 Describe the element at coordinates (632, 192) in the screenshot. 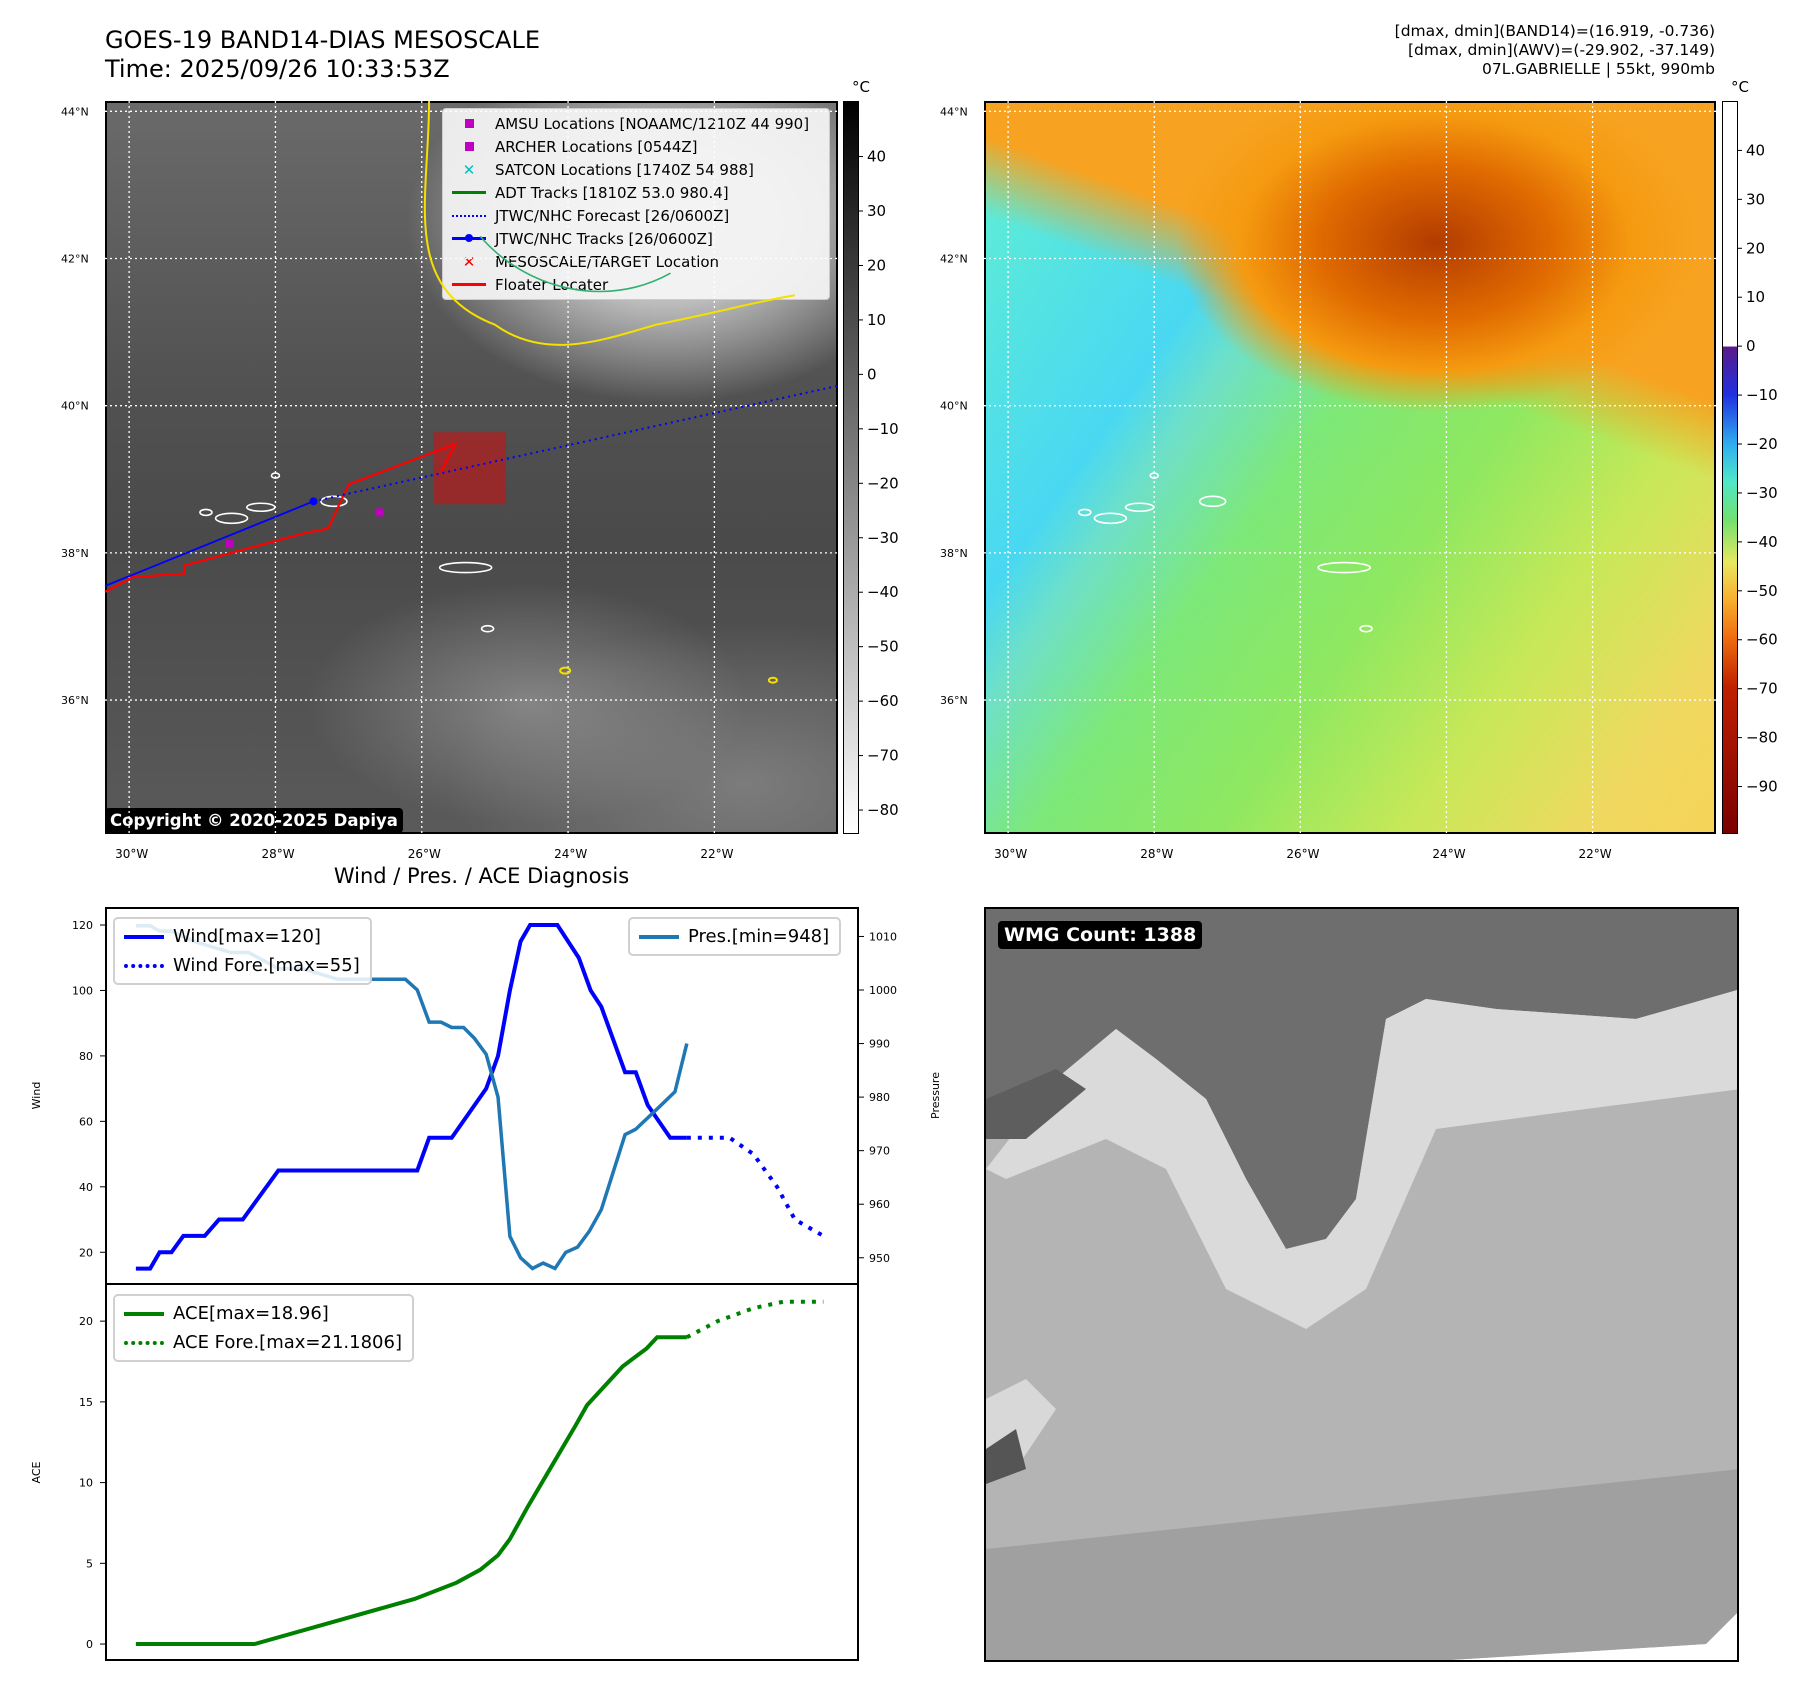

I see `legend-item: ADT Tracks [1810Z 53.0 980.4]` at that location.